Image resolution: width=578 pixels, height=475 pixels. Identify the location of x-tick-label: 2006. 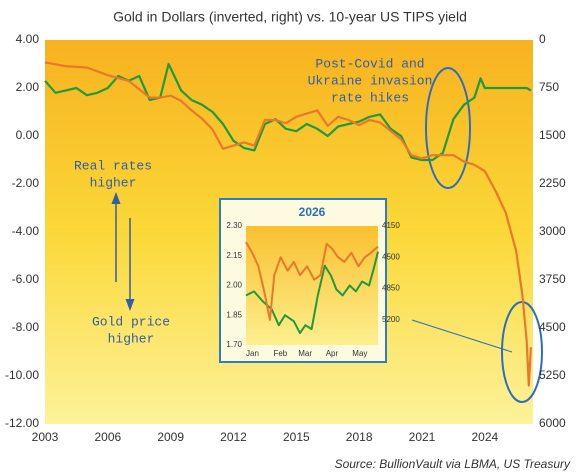
(107, 437).